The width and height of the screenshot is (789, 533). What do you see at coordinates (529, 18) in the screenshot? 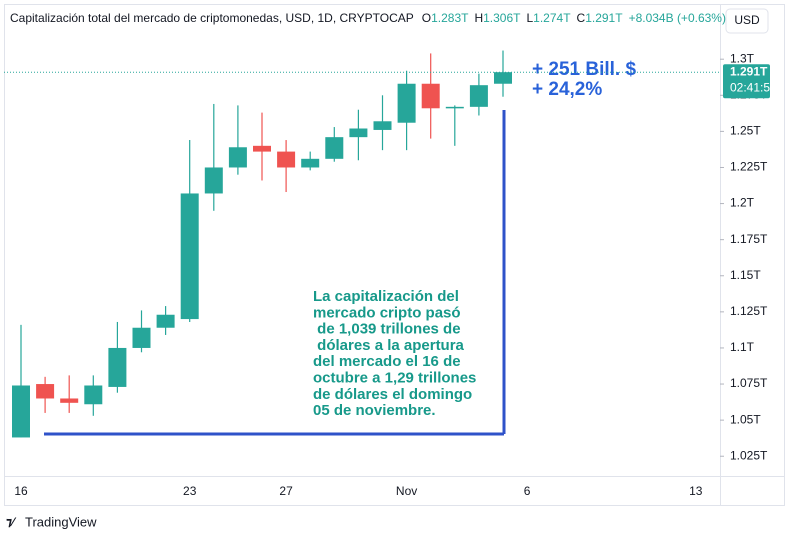
I see `legend-key: L` at bounding box center [529, 18].